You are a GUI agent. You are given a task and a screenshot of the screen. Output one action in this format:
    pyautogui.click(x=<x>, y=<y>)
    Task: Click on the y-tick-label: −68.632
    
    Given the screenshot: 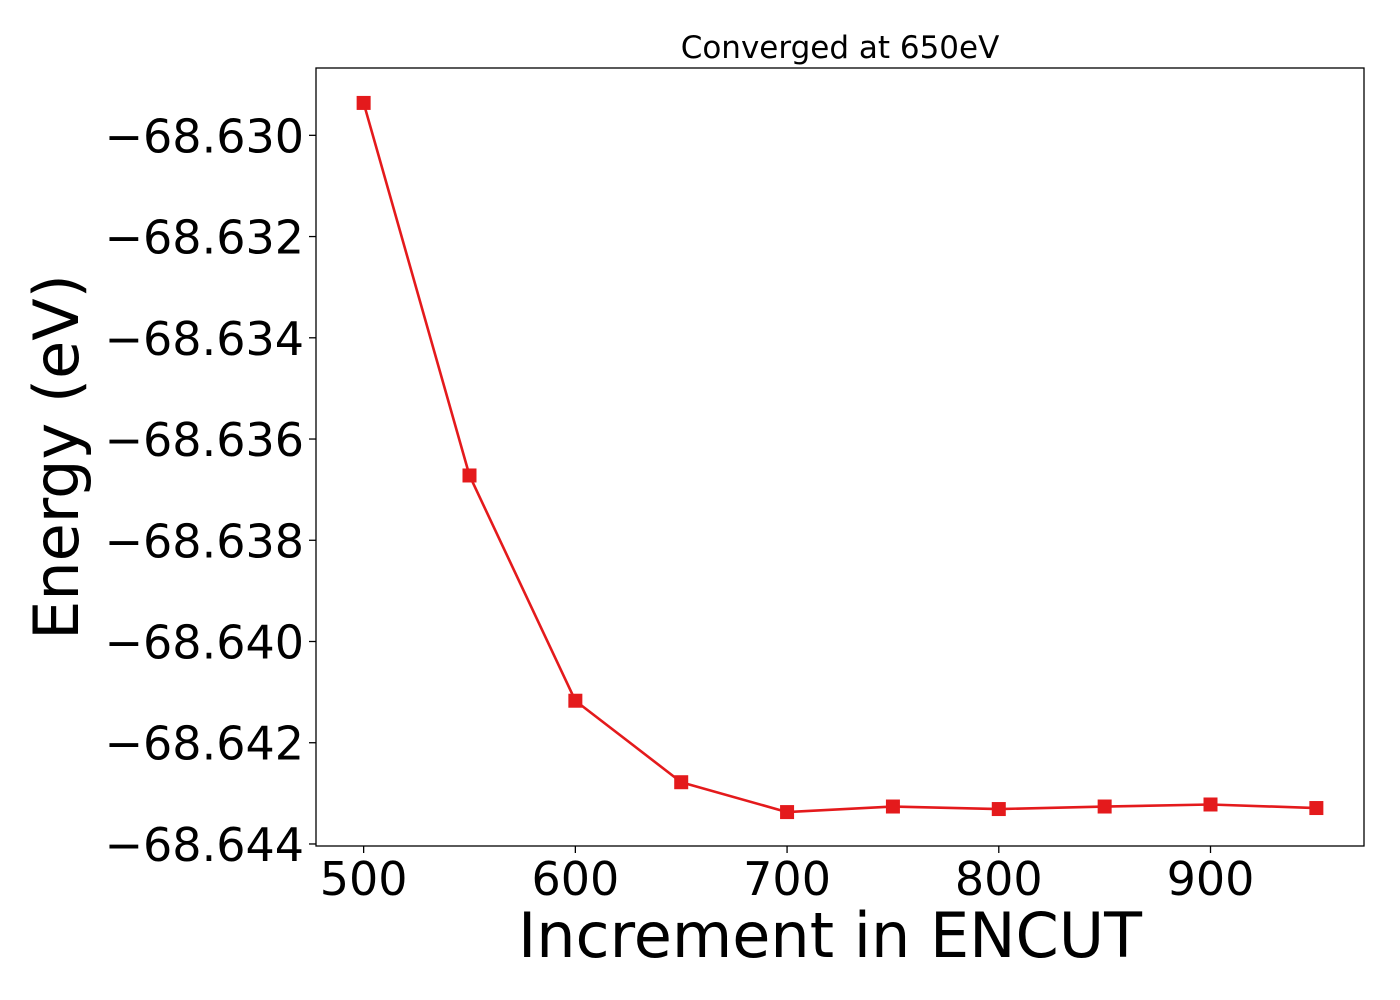 What is the action you would take?
    pyautogui.click(x=205, y=238)
    